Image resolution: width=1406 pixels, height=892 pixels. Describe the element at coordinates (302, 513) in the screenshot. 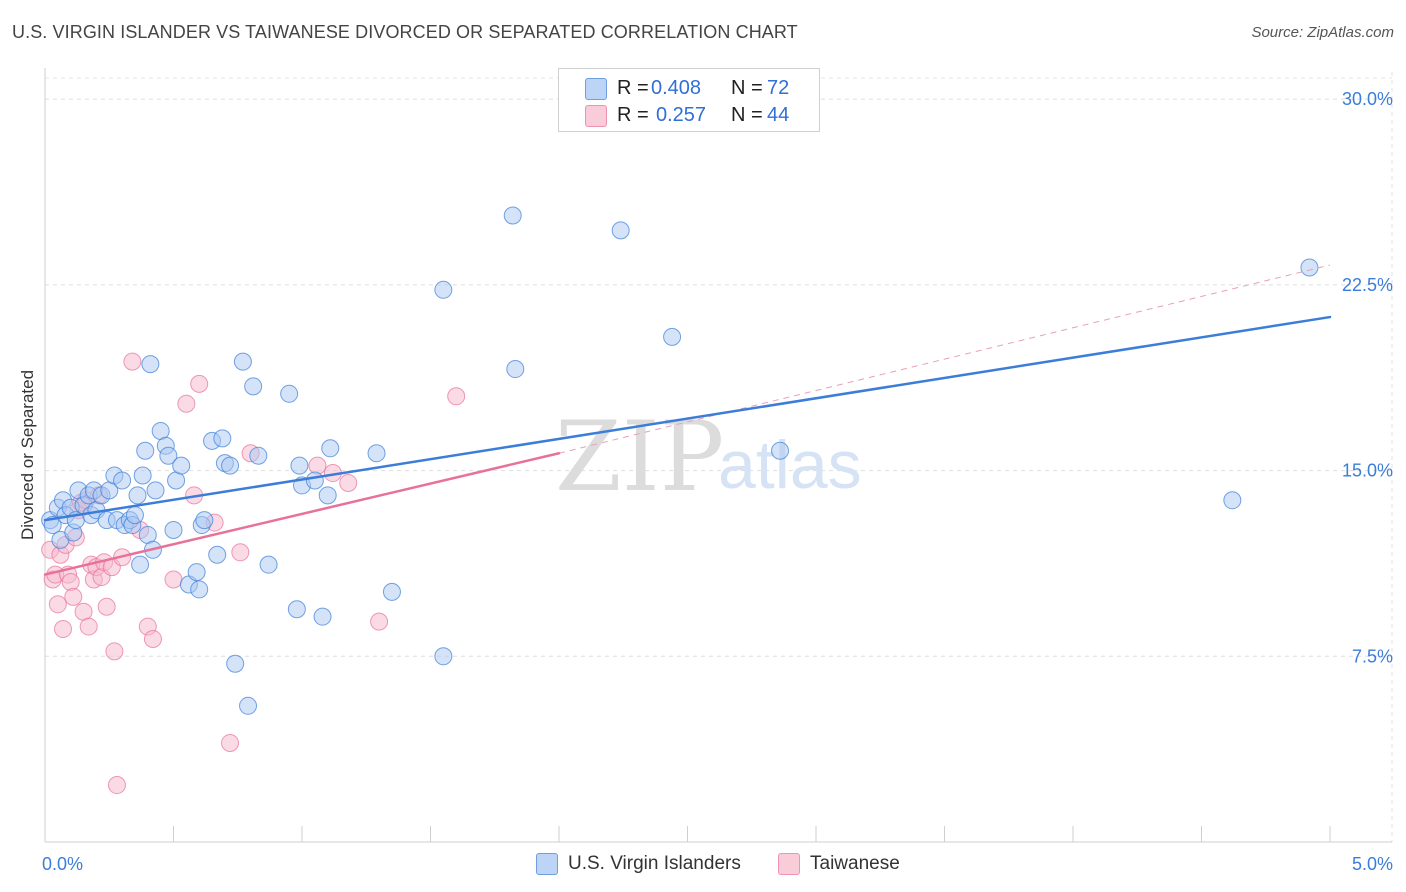

I see `taiwanese-trend-line` at that location.